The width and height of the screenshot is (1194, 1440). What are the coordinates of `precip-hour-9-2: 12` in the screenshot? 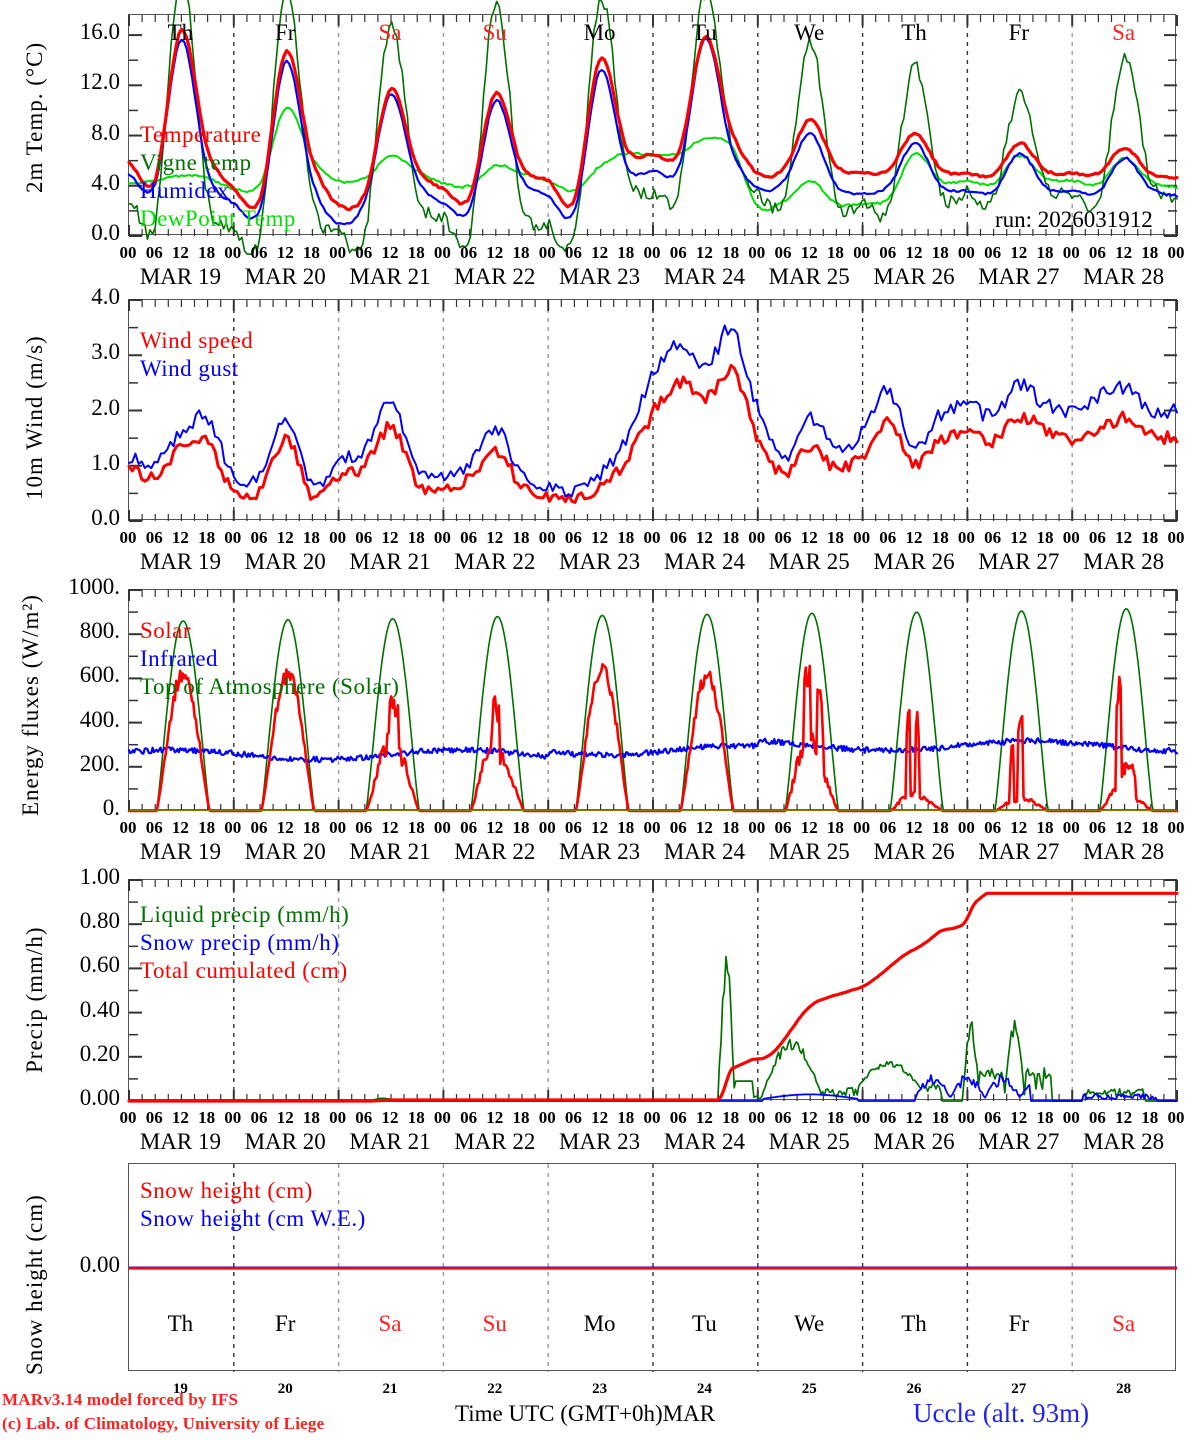 It's located at (1124, 1117).